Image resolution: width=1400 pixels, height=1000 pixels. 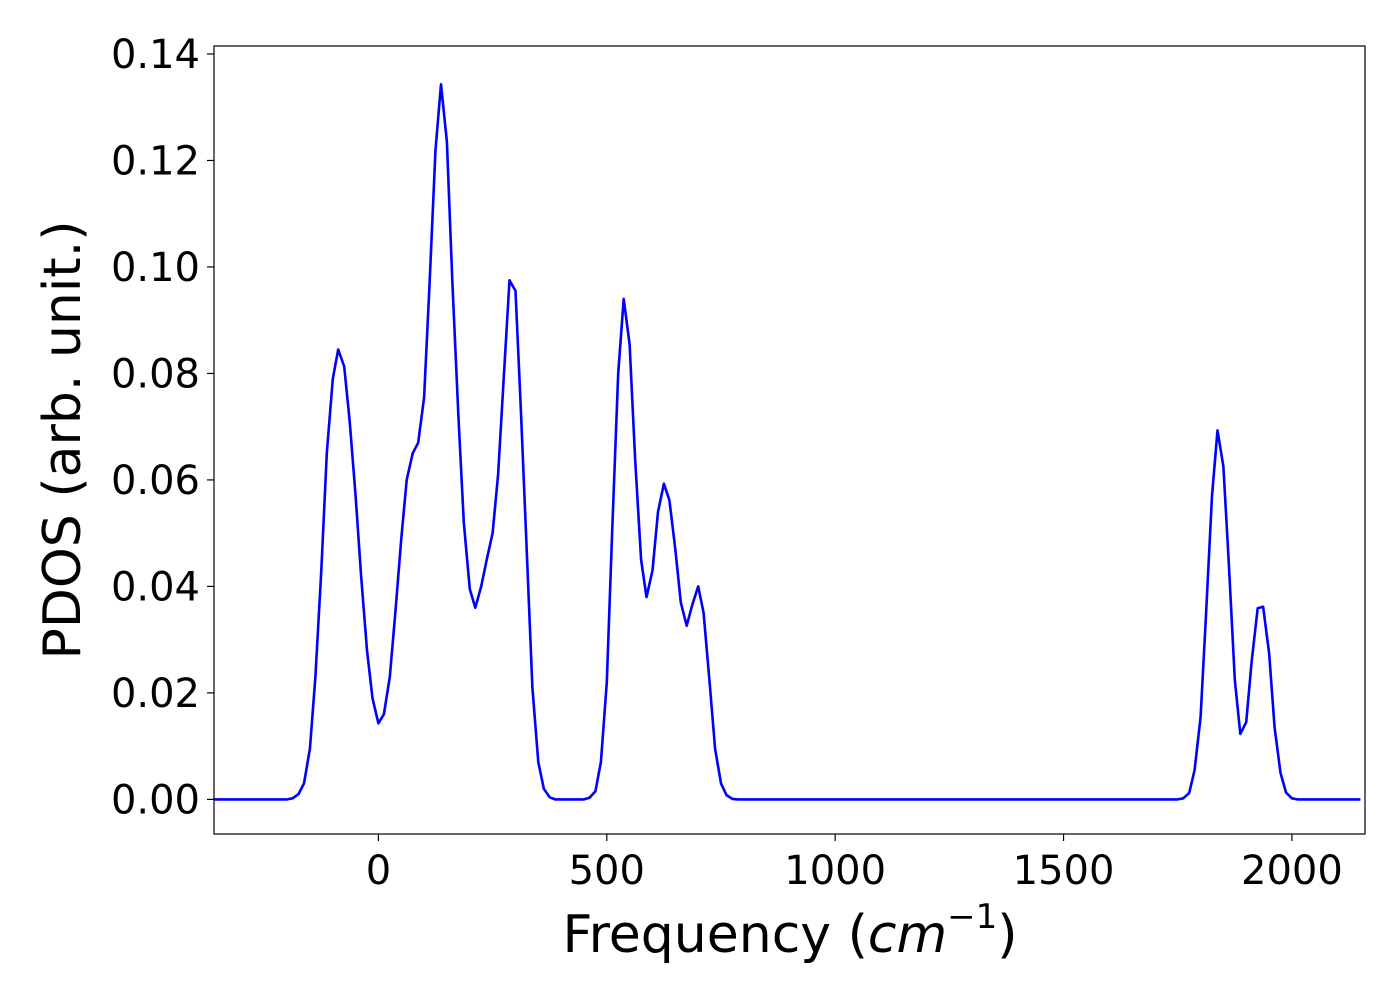 I want to click on x-tick-label: 1000, so click(x=835, y=871).